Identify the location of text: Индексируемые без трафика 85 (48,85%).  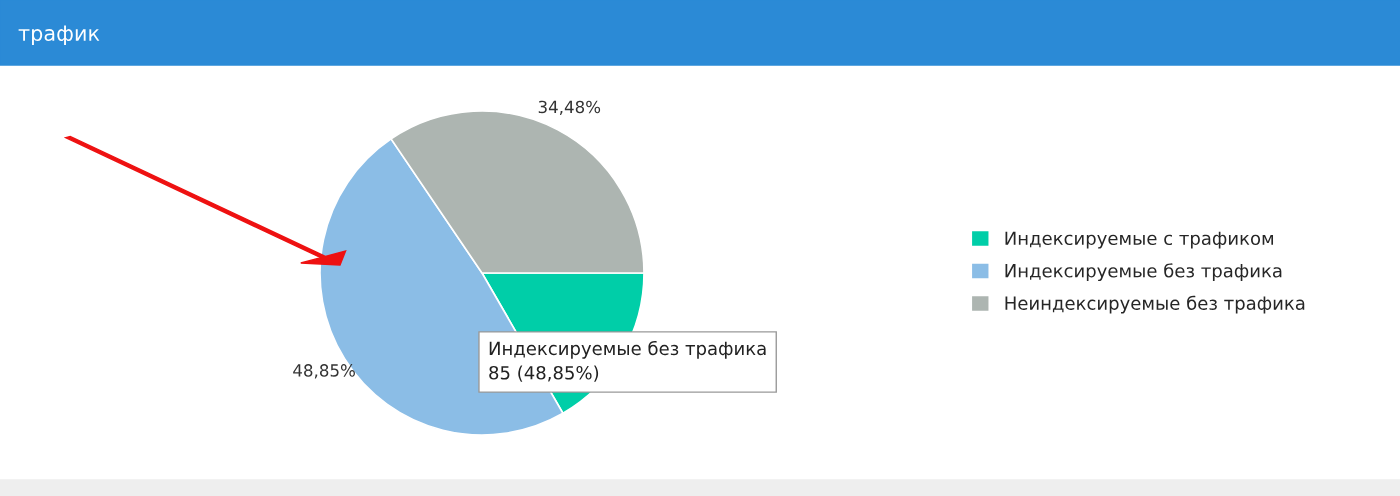
(627, 361).